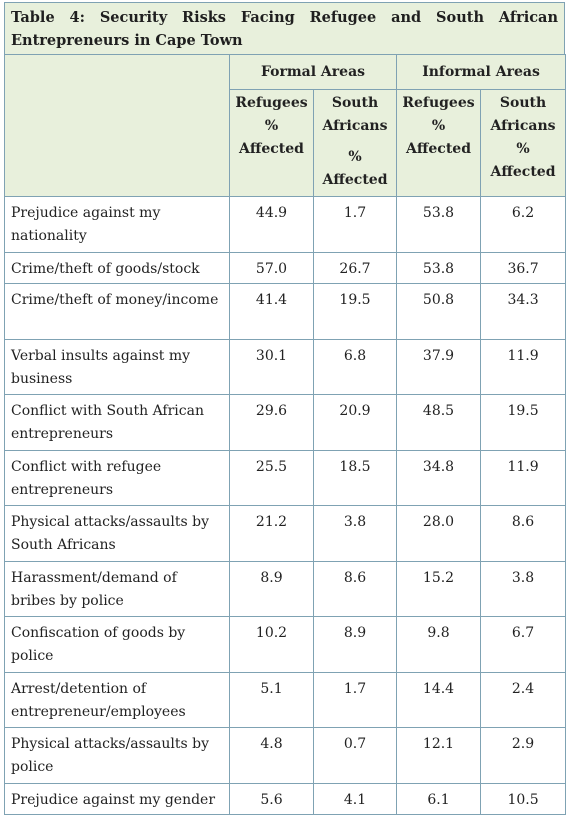  I want to click on risk-label: Harassment/demand of bribes by police, so click(117, 589).